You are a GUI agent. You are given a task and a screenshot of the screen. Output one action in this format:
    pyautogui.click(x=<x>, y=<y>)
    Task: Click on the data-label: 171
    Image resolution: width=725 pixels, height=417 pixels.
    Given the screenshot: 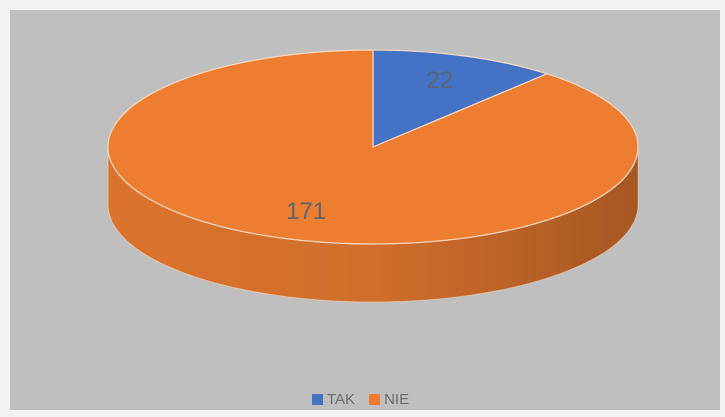 What is the action you would take?
    pyautogui.click(x=306, y=211)
    